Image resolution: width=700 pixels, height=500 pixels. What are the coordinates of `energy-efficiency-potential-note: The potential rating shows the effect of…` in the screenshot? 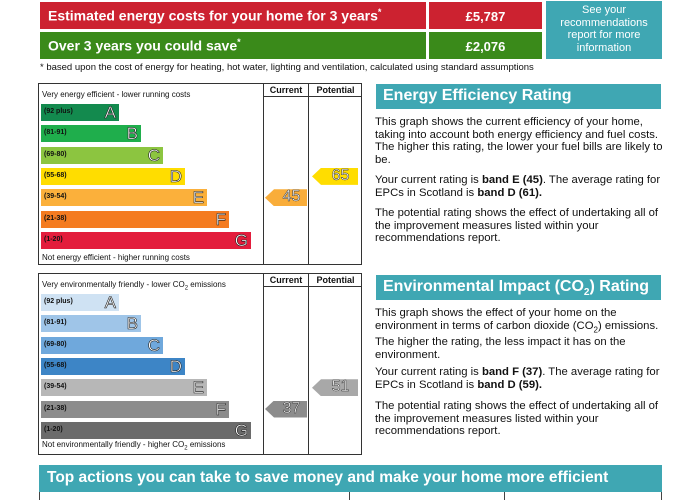 It's located at (517, 226).